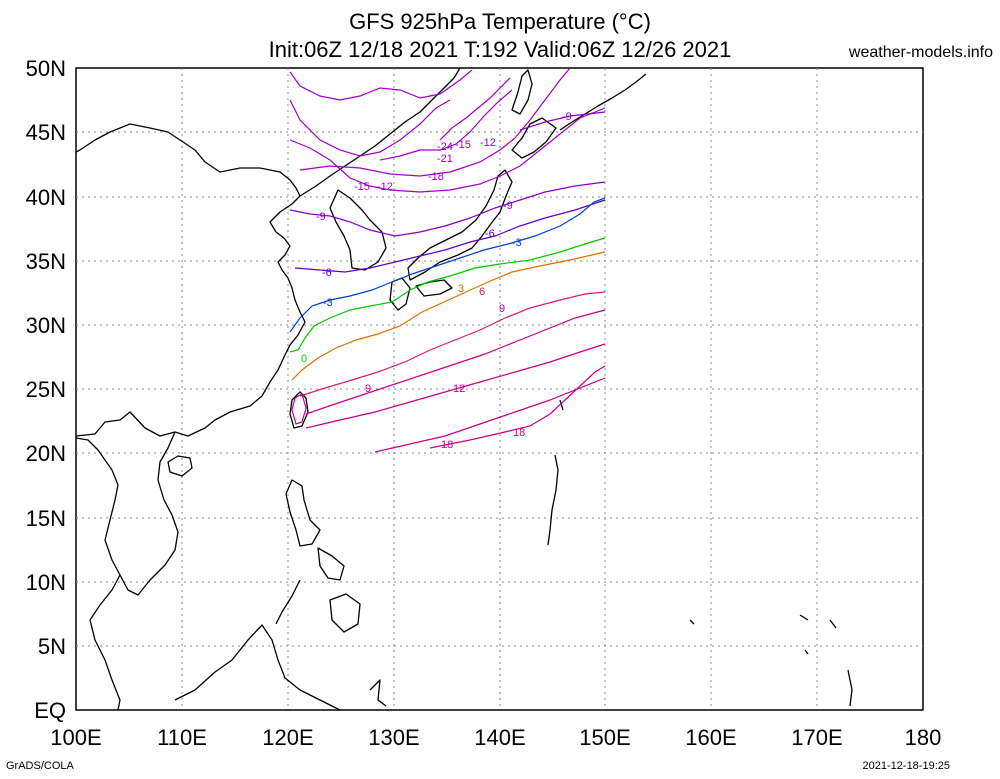 This screenshot has width=1000, height=779. What do you see at coordinates (46, 582) in the screenshot?
I see `lat-label: 10N` at bounding box center [46, 582].